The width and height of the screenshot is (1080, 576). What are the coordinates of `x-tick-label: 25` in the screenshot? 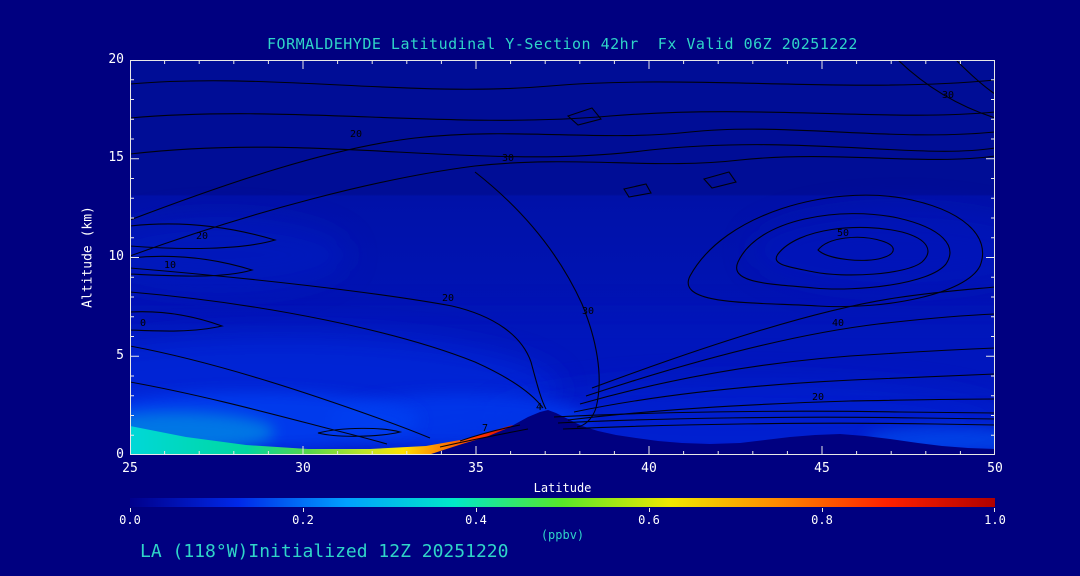 It's located at (130, 468).